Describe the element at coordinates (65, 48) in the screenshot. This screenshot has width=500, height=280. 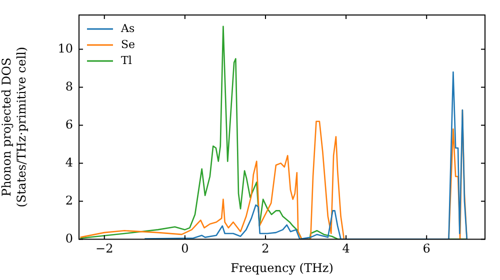
I see `y-tick-label: 10` at that location.